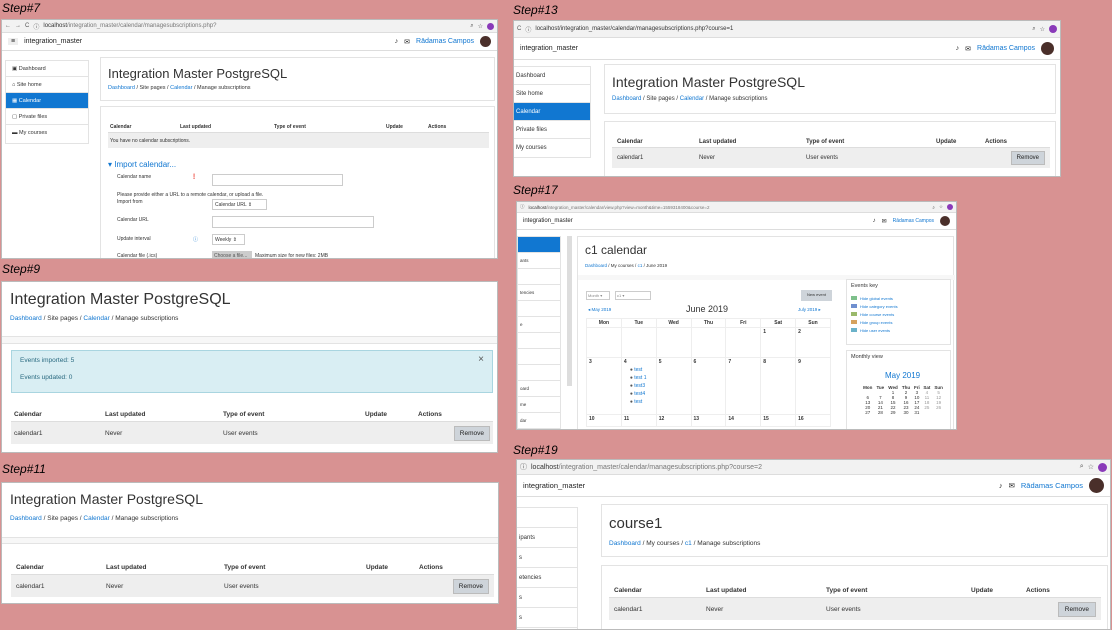  I want to click on mini-day: 6, so click(868, 397).